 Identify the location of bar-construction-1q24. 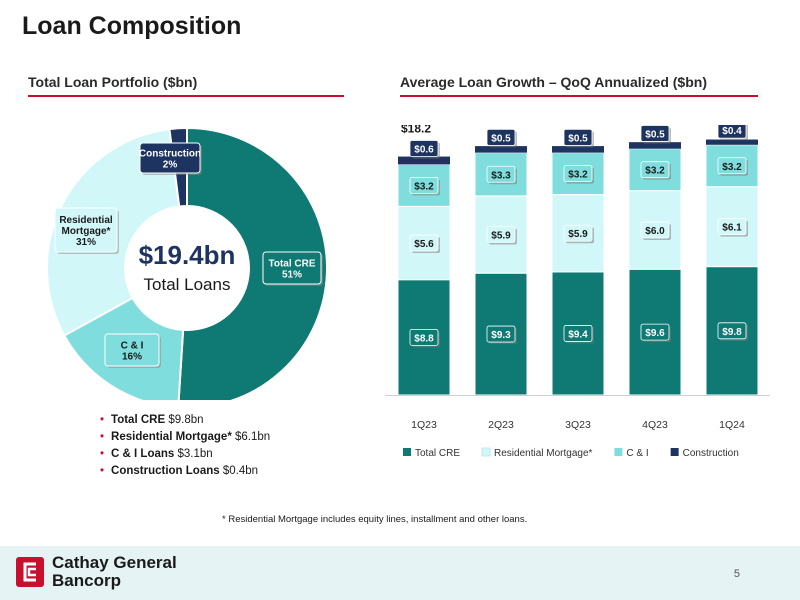
(732, 142).